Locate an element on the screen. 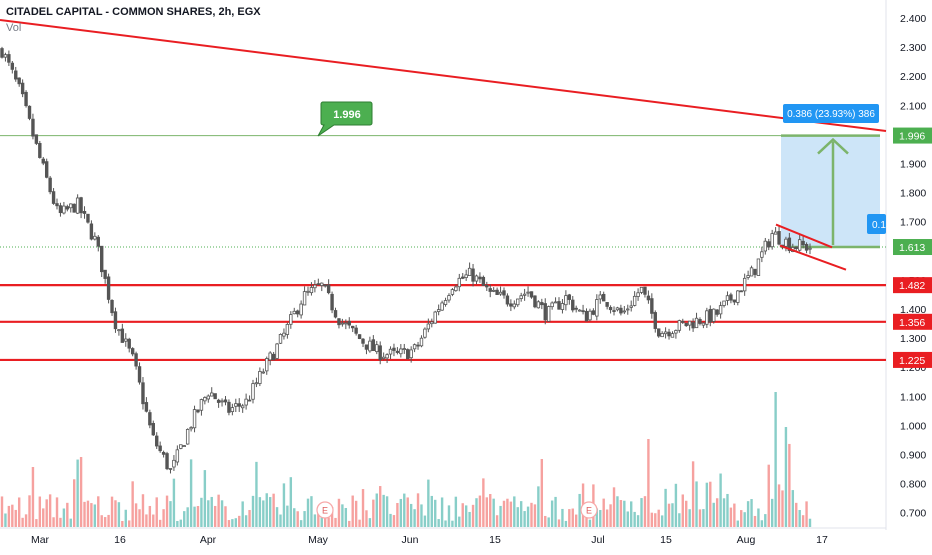 The image size is (932, 555). measure-label-box is located at coordinates (831, 113).